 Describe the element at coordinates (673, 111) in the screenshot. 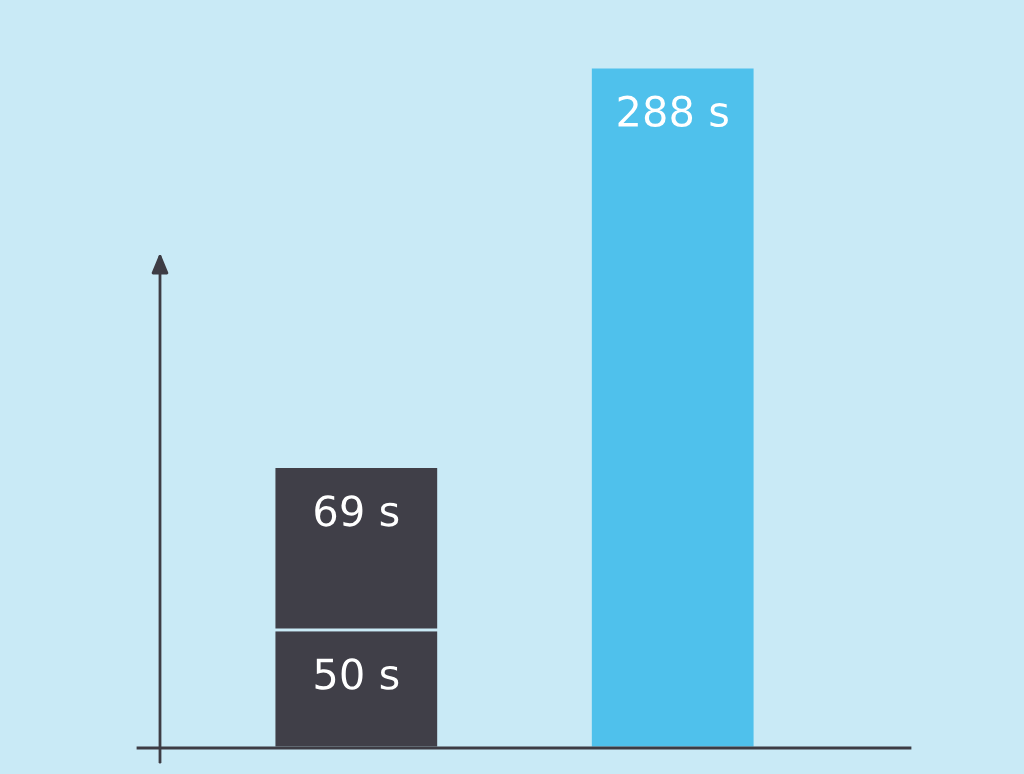

I see `data-label: 288 s` at that location.